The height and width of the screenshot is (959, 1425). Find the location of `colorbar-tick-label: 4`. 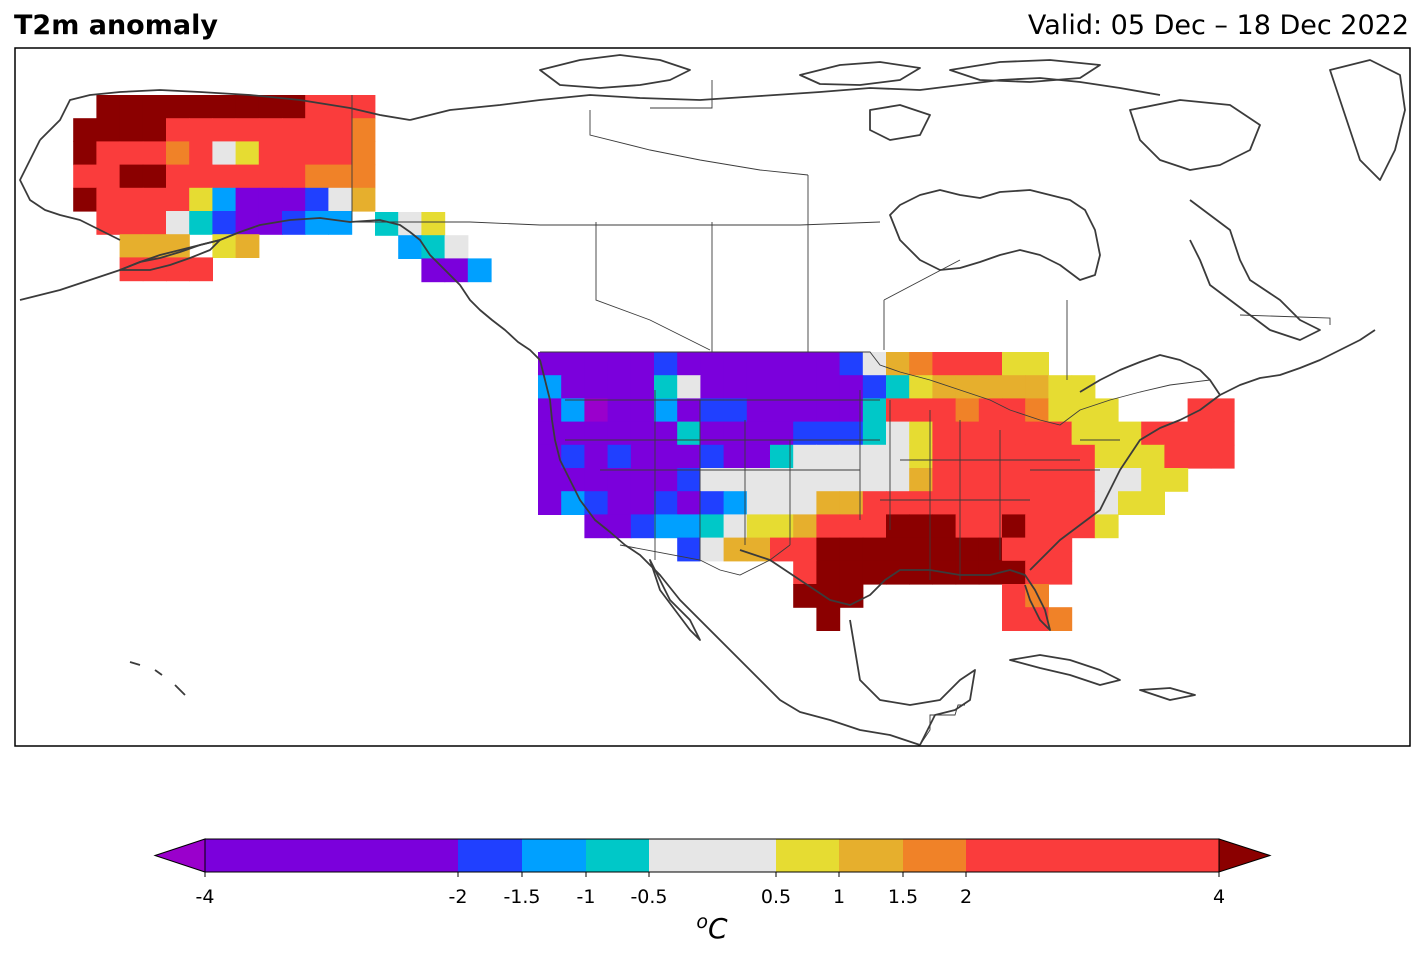

colorbar-tick-label: 4 is located at coordinates (1219, 897).